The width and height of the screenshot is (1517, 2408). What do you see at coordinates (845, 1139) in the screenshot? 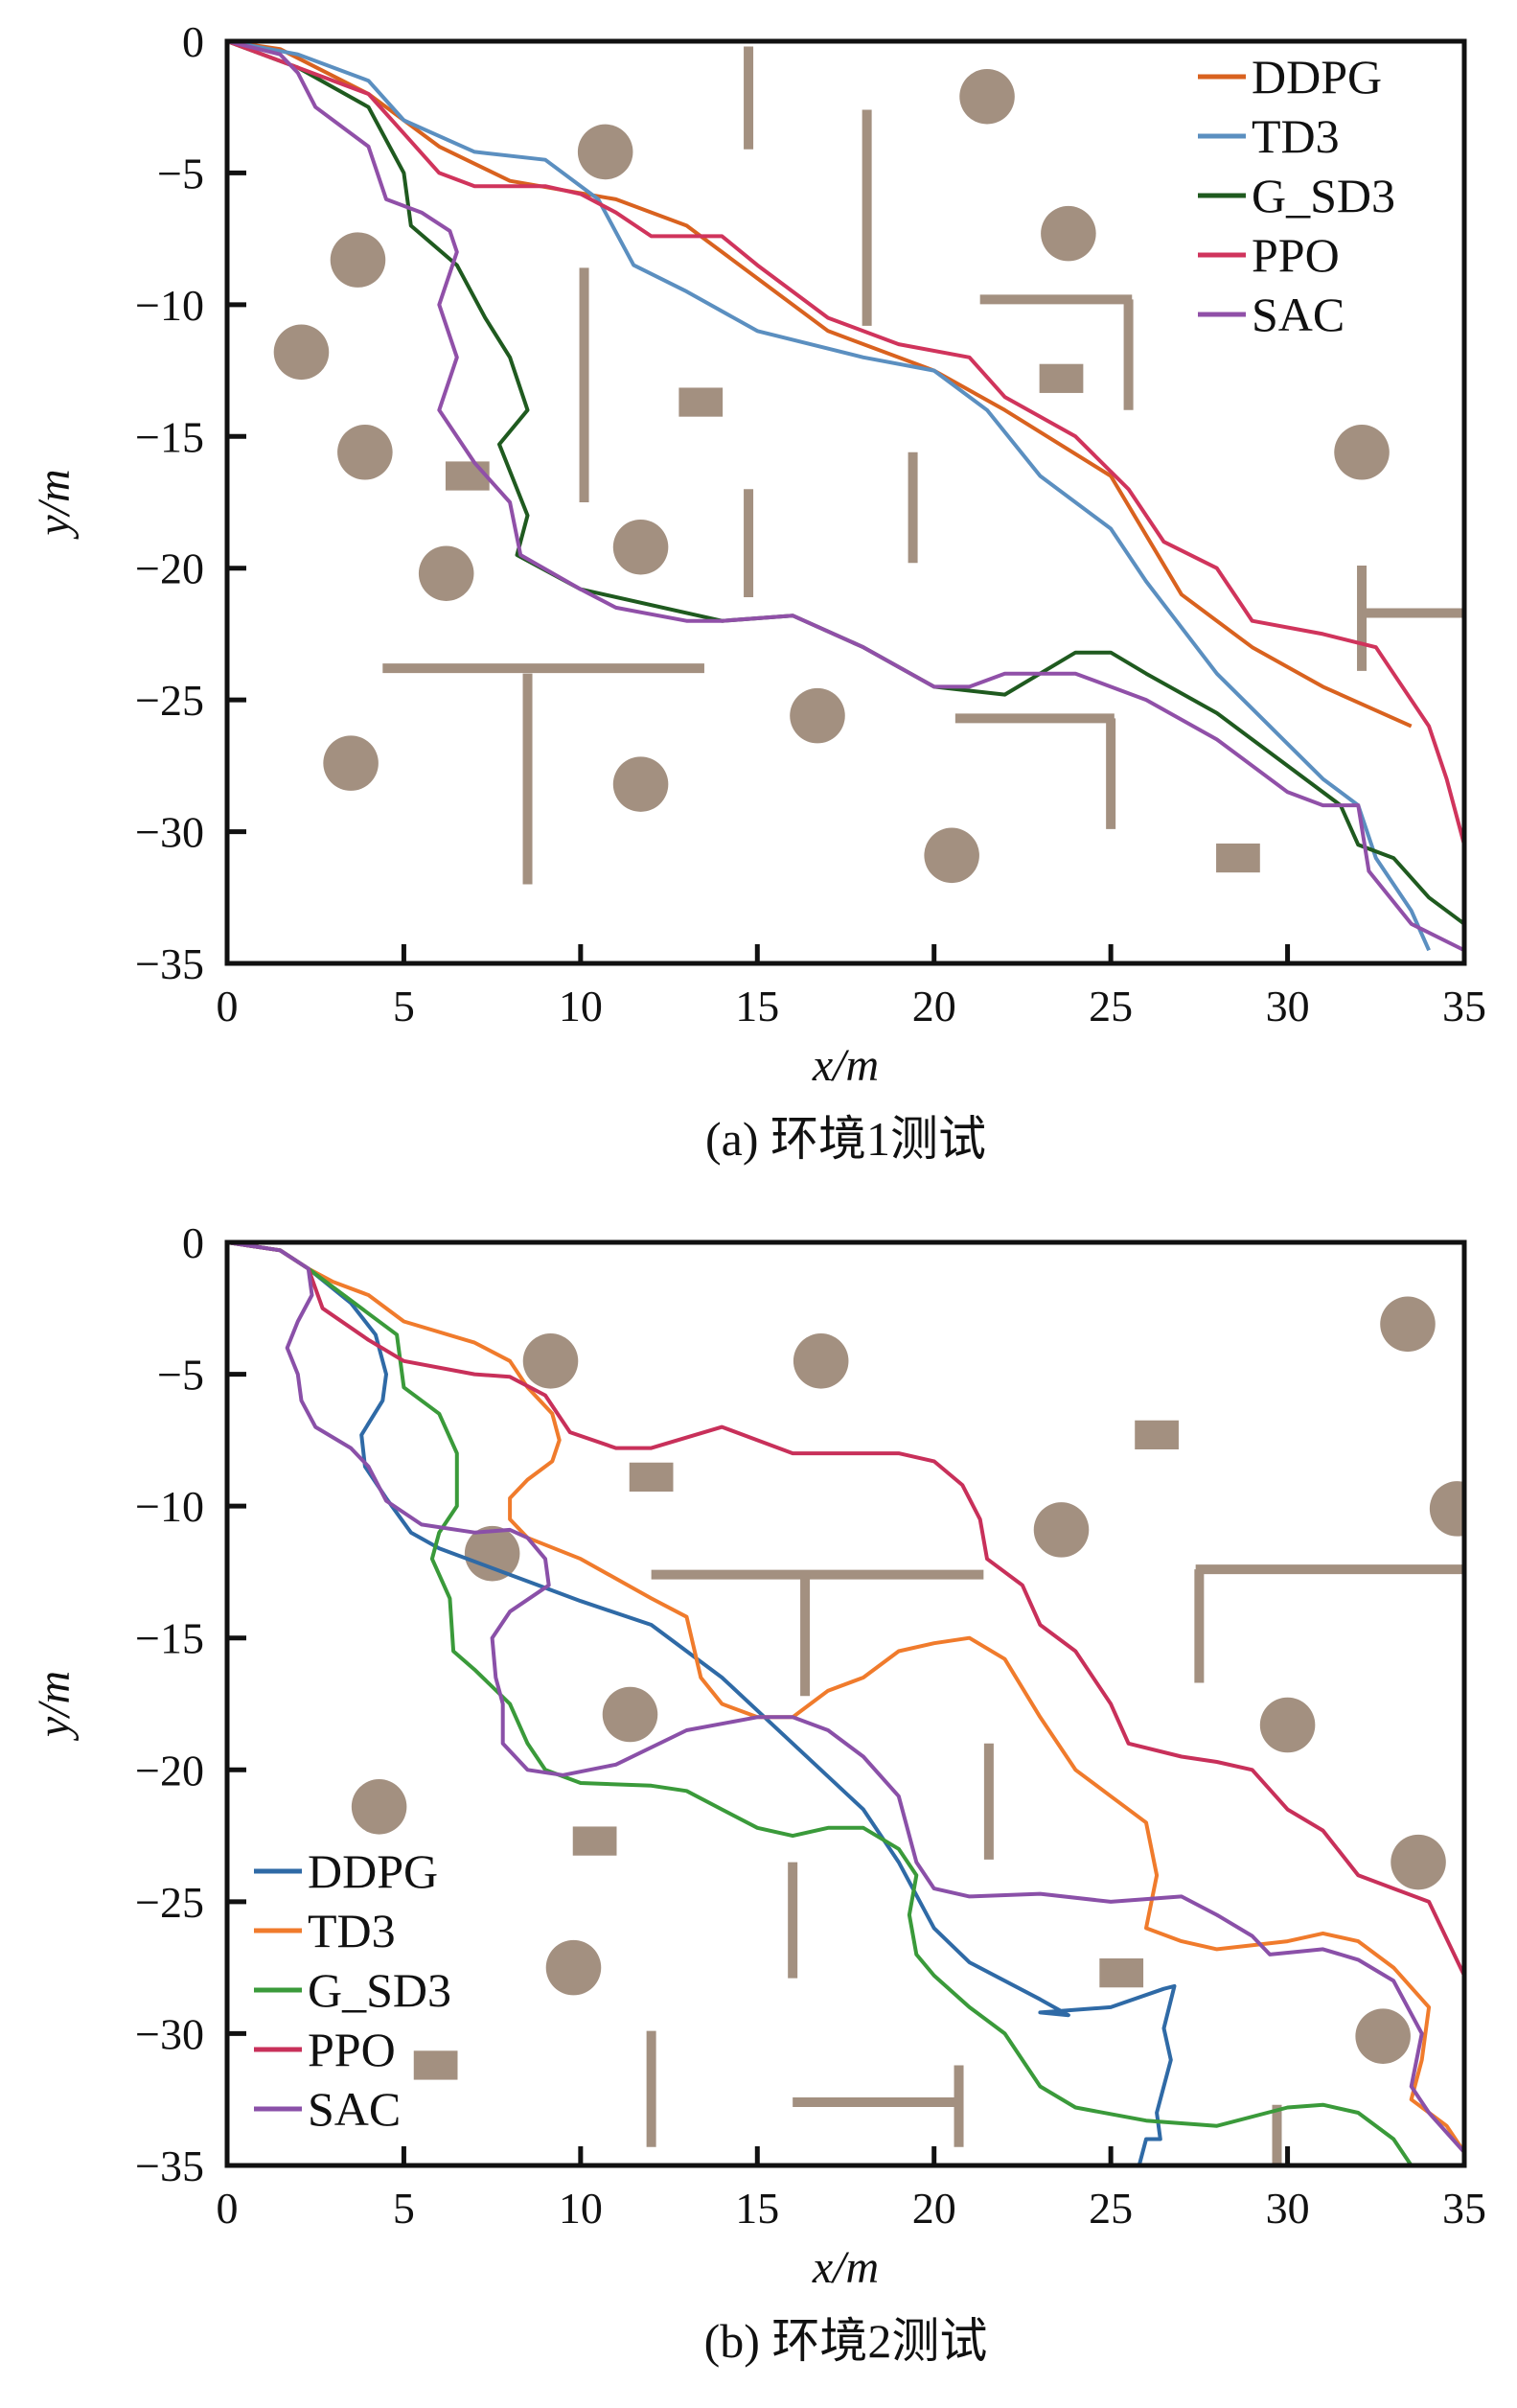
I see `panel-caption: (a) 环境1测试` at bounding box center [845, 1139].